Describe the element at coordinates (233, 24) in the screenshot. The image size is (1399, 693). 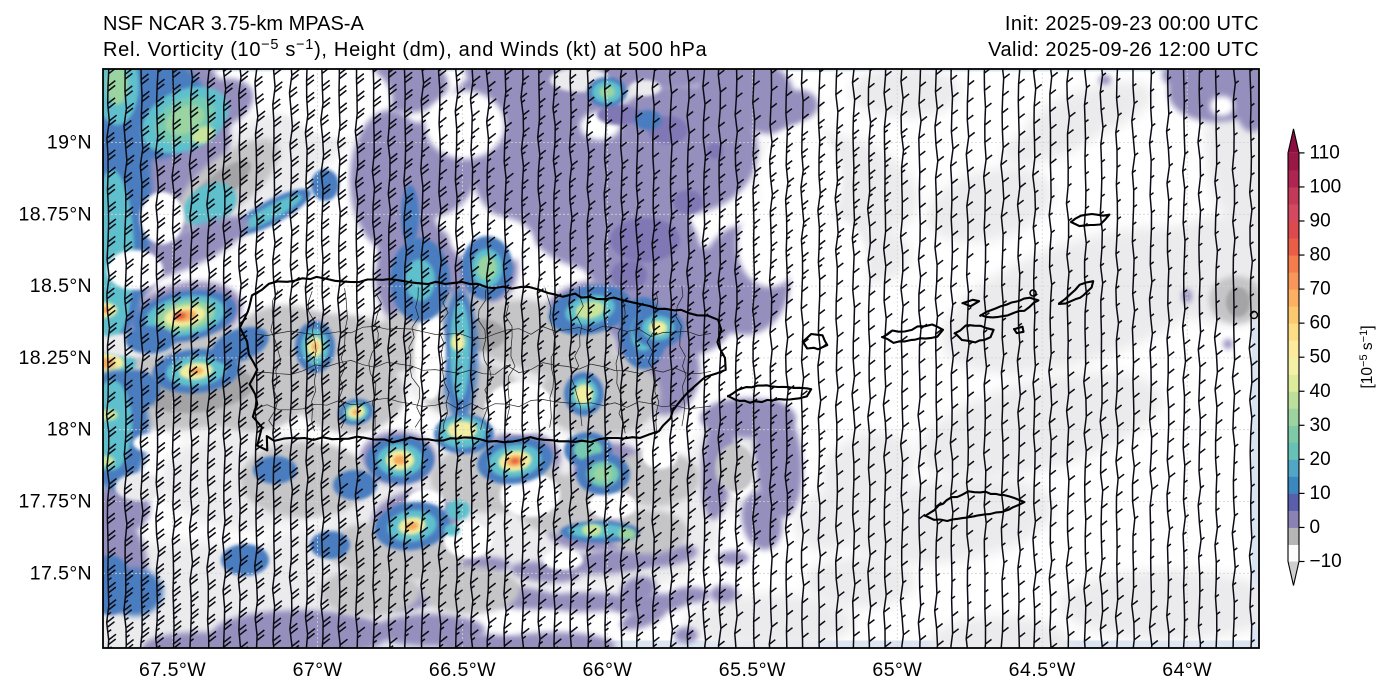
I see `svg-text: NSF NCAR 3.75-km MPAS-A` at that location.